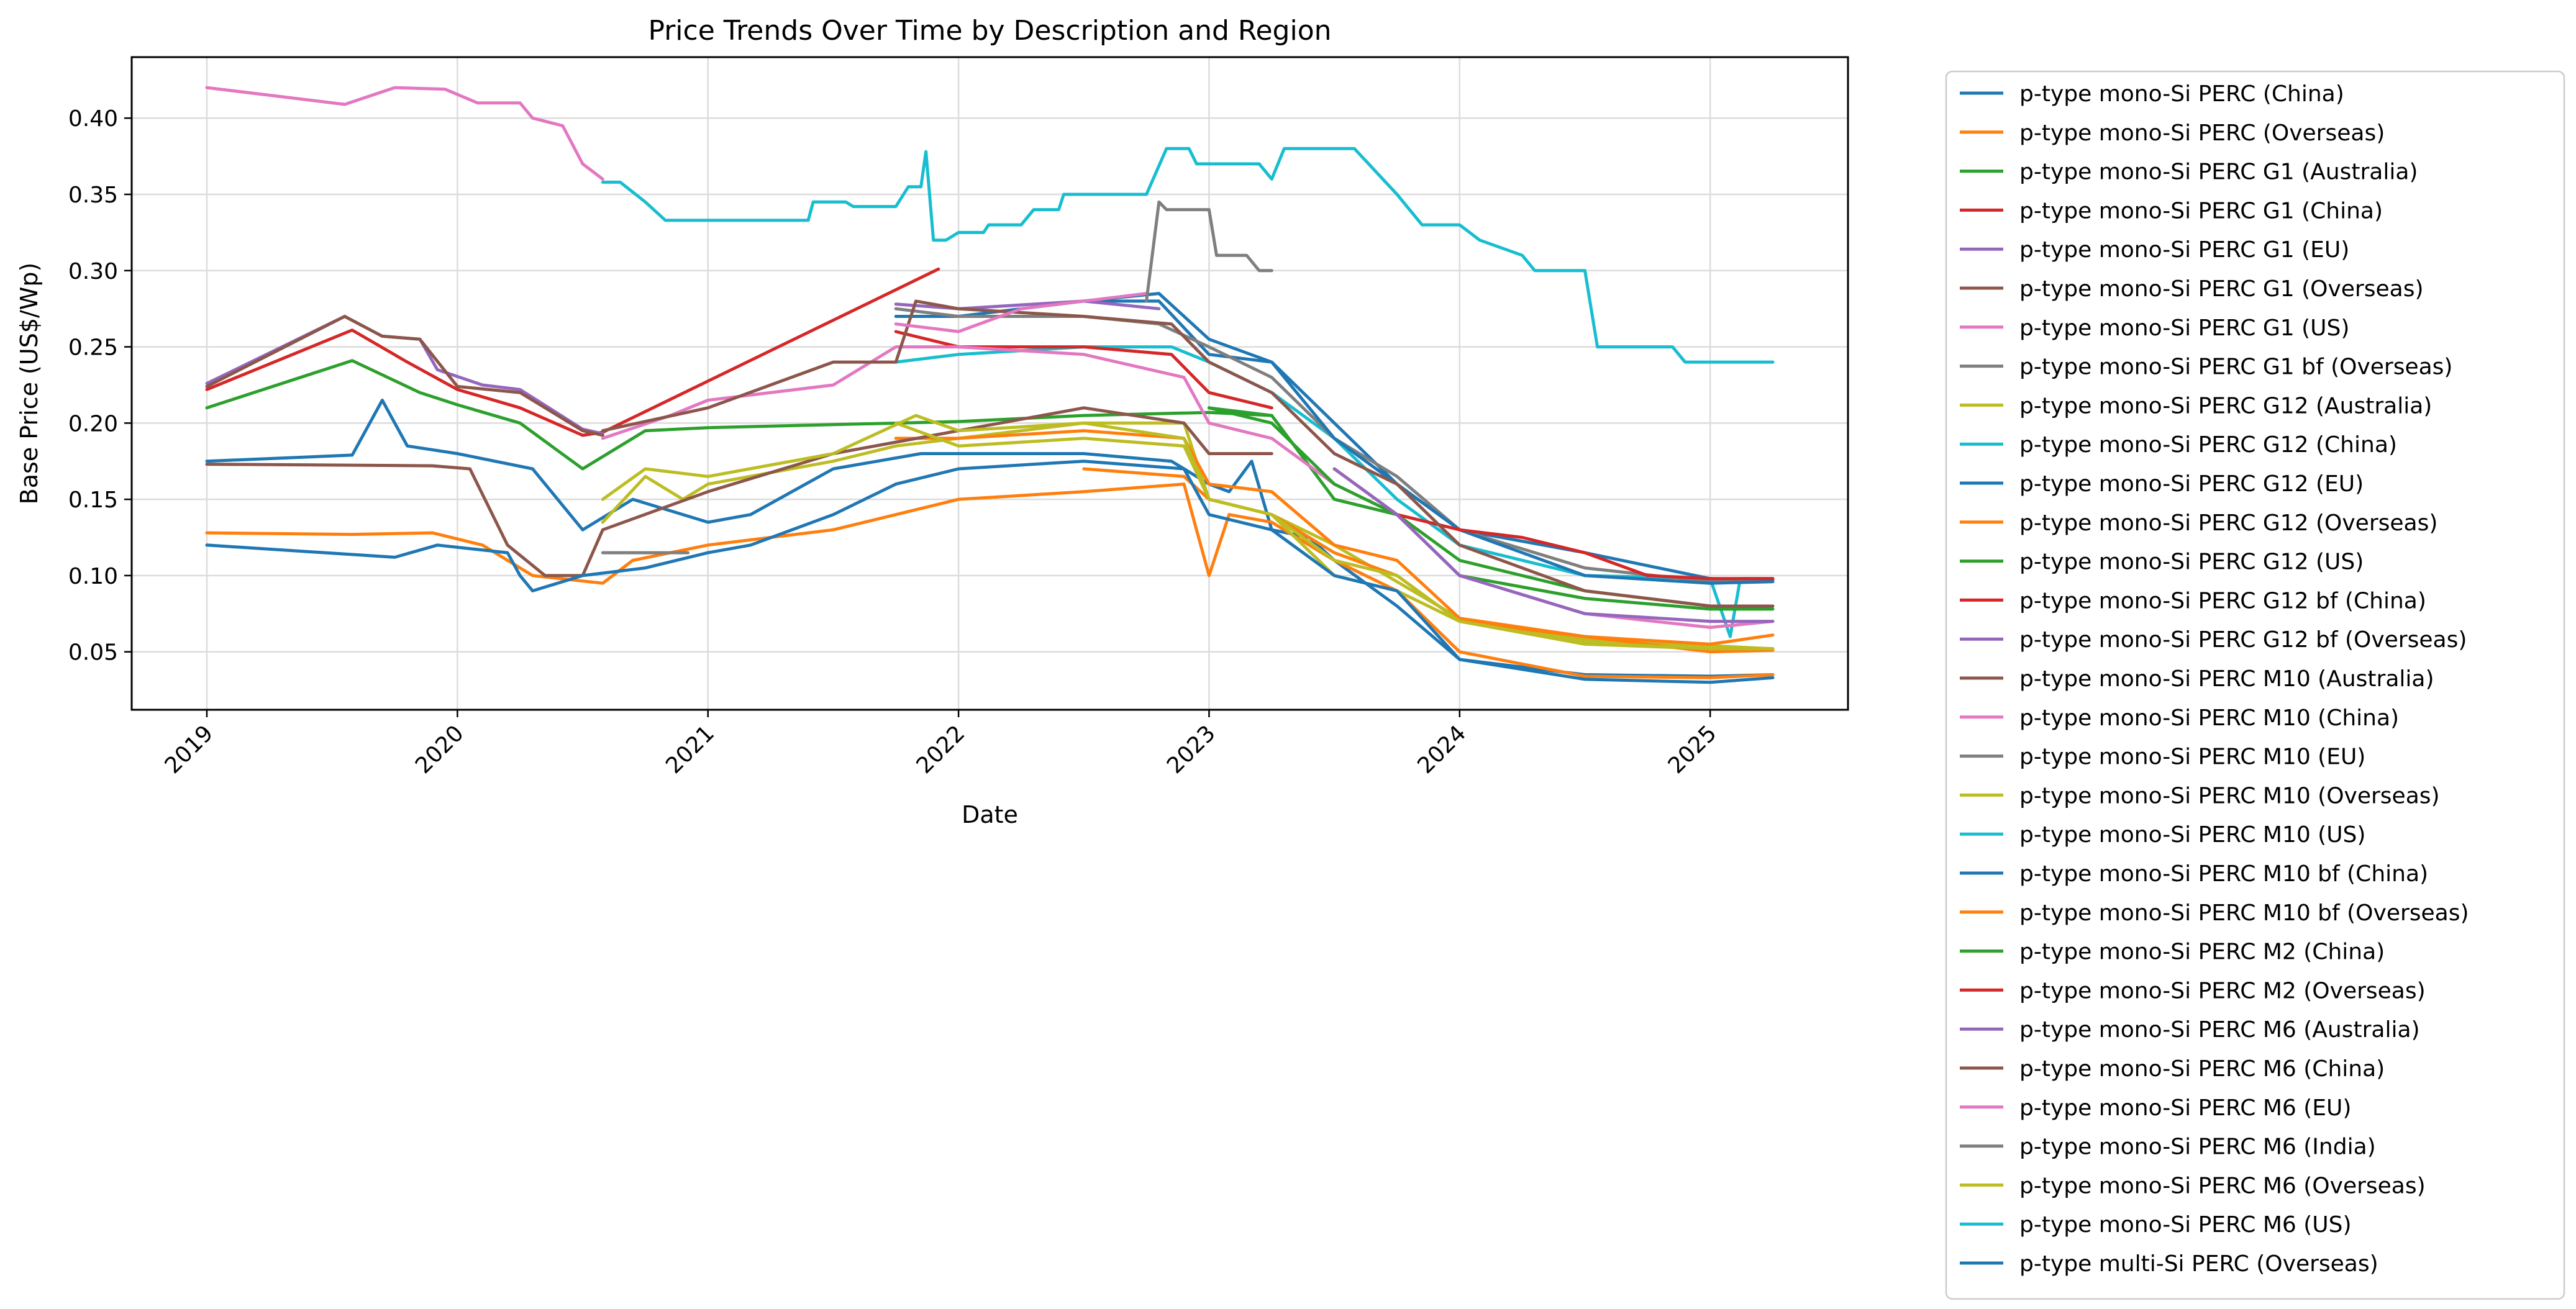 The image size is (2576, 1309). I want to click on legend-entry: p-type mono-Si PERC M6 (Australia), so click(2190, 1030).